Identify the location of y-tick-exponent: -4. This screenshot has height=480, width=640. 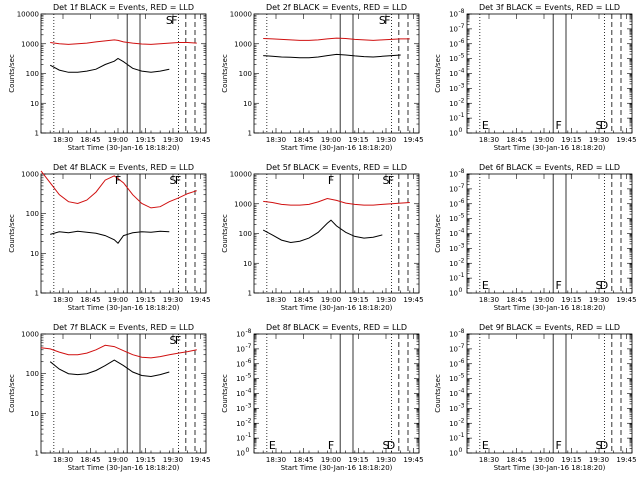
(462, 231).